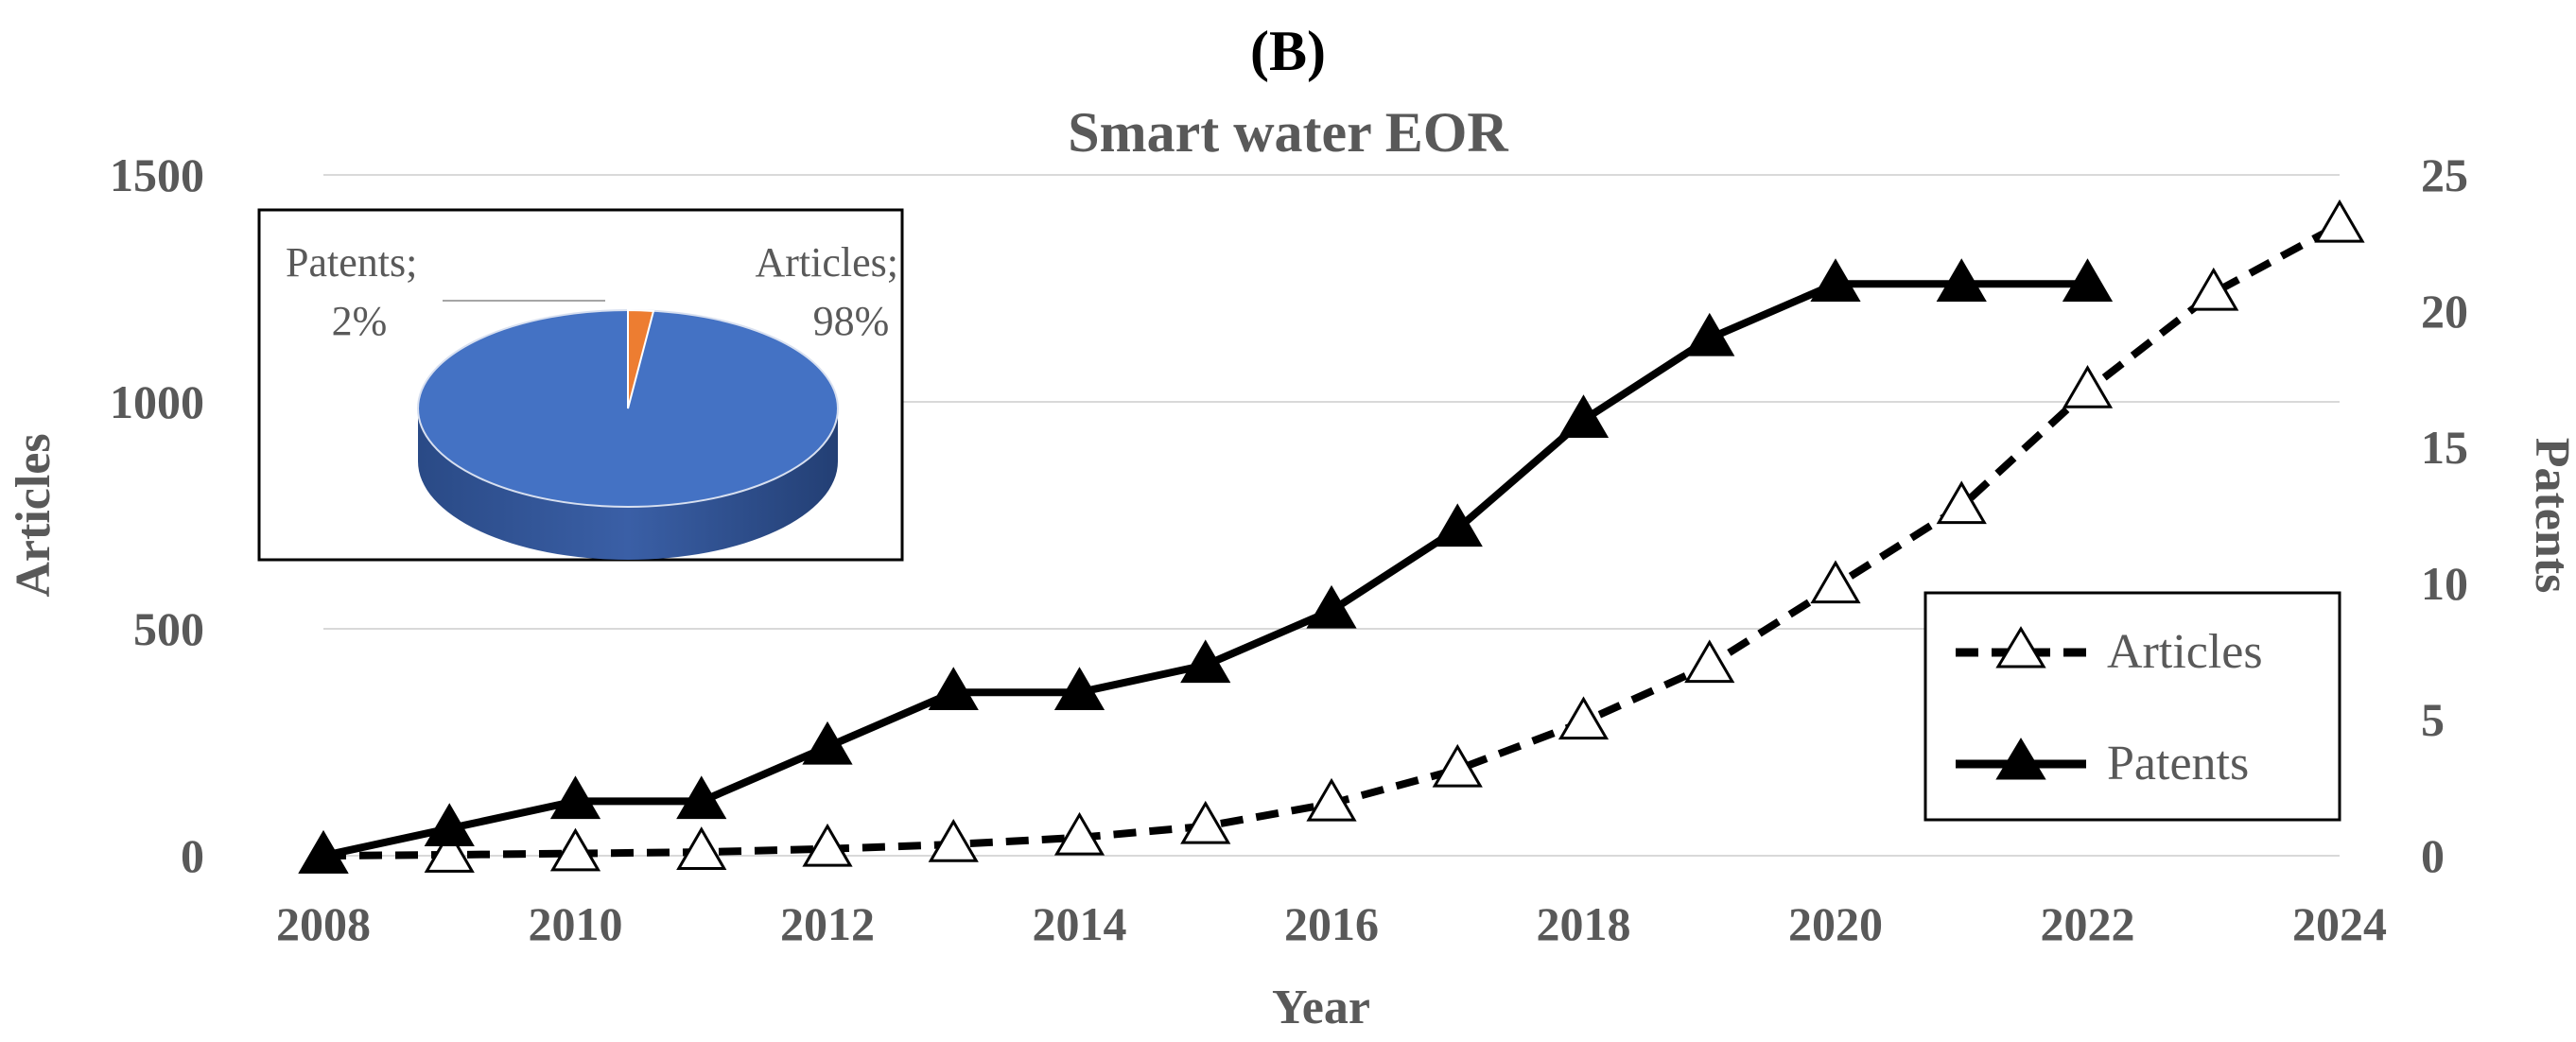 This screenshot has height=1042, width=2576. I want to click on y-left-tick-label: 0, so click(192, 856).